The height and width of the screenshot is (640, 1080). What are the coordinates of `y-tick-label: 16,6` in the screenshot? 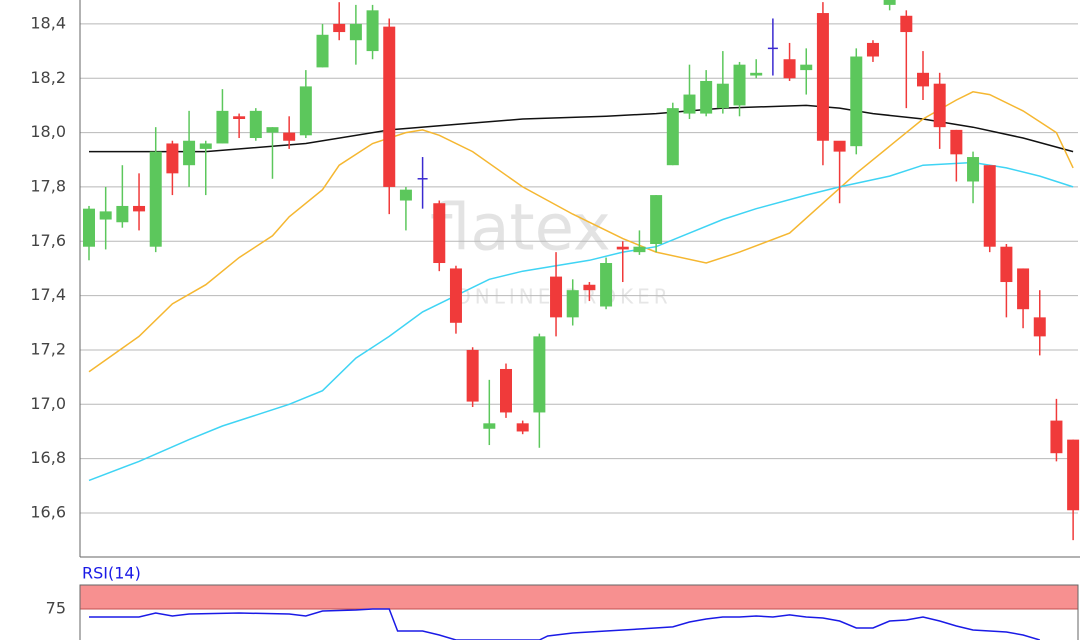 It's located at (48, 511).